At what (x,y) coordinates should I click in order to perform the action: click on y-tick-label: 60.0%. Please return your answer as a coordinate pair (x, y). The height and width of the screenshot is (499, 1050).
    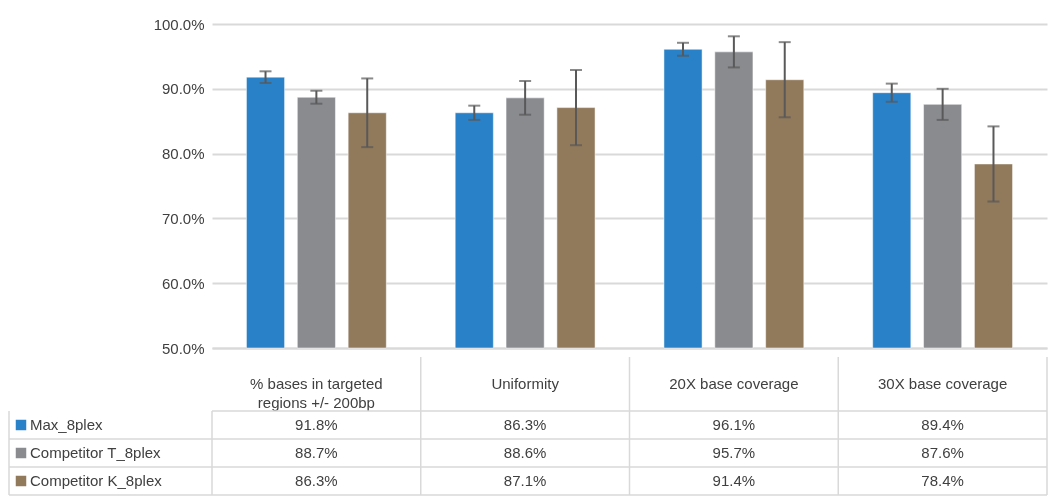
    Looking at the image, I should click on (183, 283).